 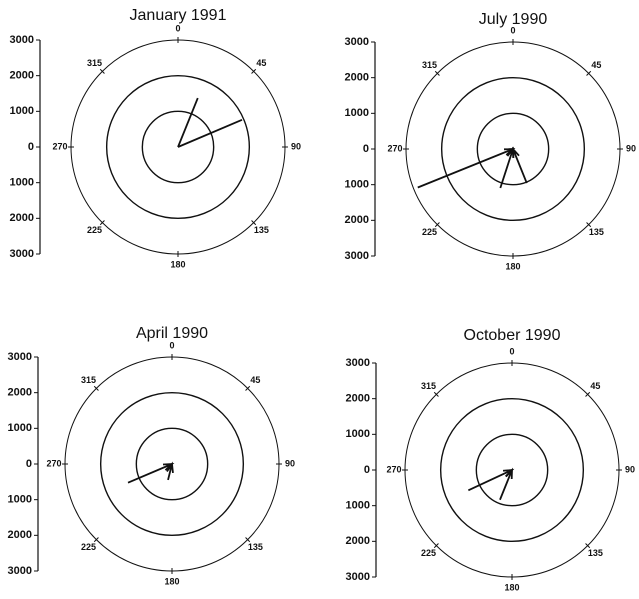 What do you see at coordinates (513, 19) in the screenshot?
I see `chart-title: July 1990` at bounding box center [513, 19].